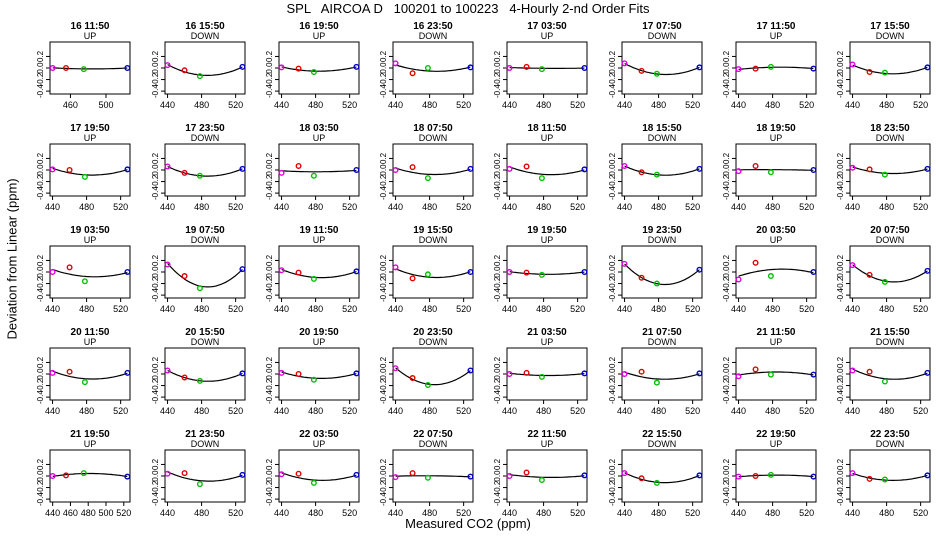 This screenshot has height=540, width=936. I want to click on panel-title: 21 23:50, so click(205, 434).